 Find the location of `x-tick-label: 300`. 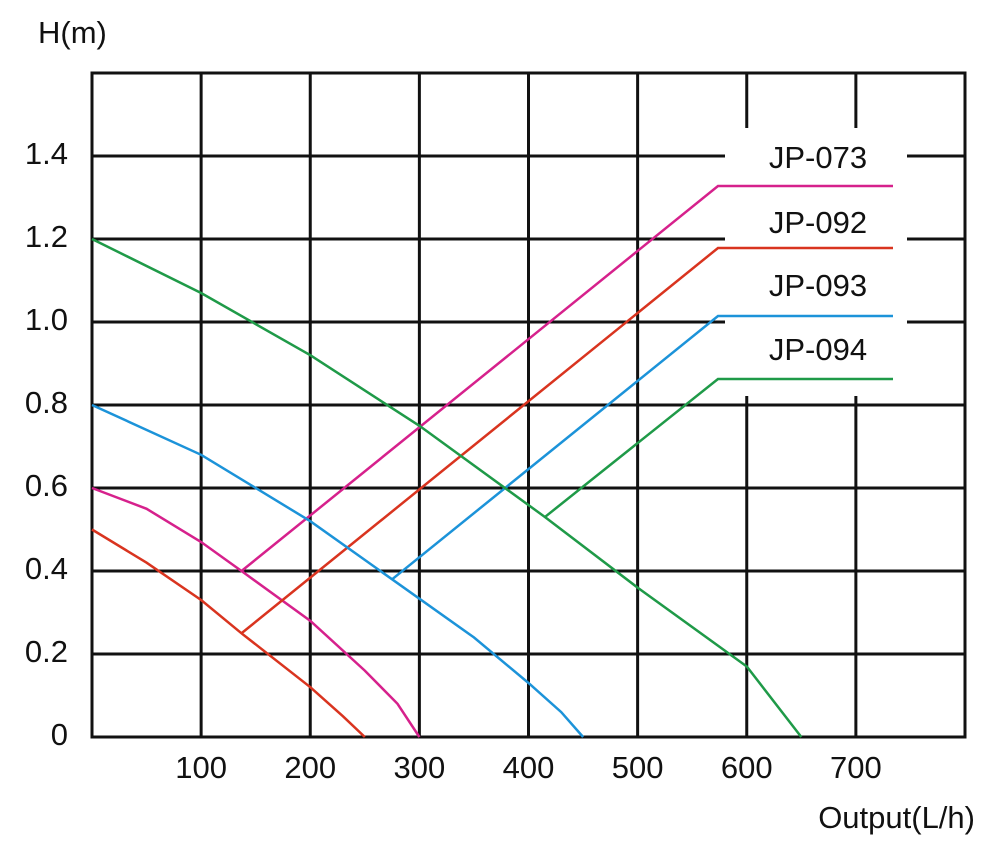

x-tick-label: 300 is located at coordinates (420, 767).